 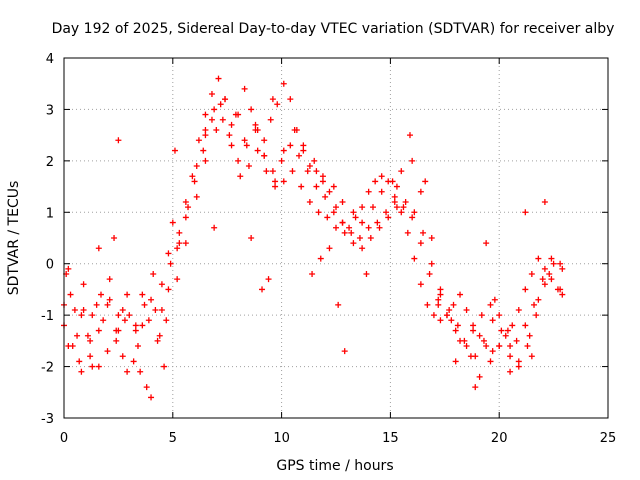 What do you see at coordinates (50, 59) in the screenshot?
I see `y-tick-label: 4` at bounding box center [50, 59].